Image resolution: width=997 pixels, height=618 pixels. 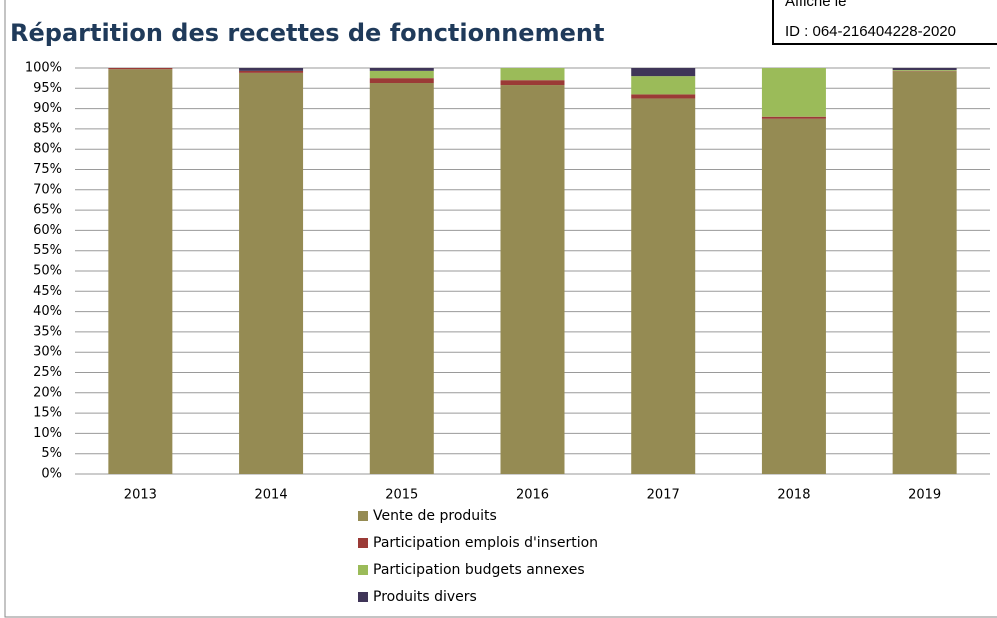 What do you see at coordinates (47, 169) in the screenshot?
I see `y-tick-label: 75%` at bounding box center [47, 169].